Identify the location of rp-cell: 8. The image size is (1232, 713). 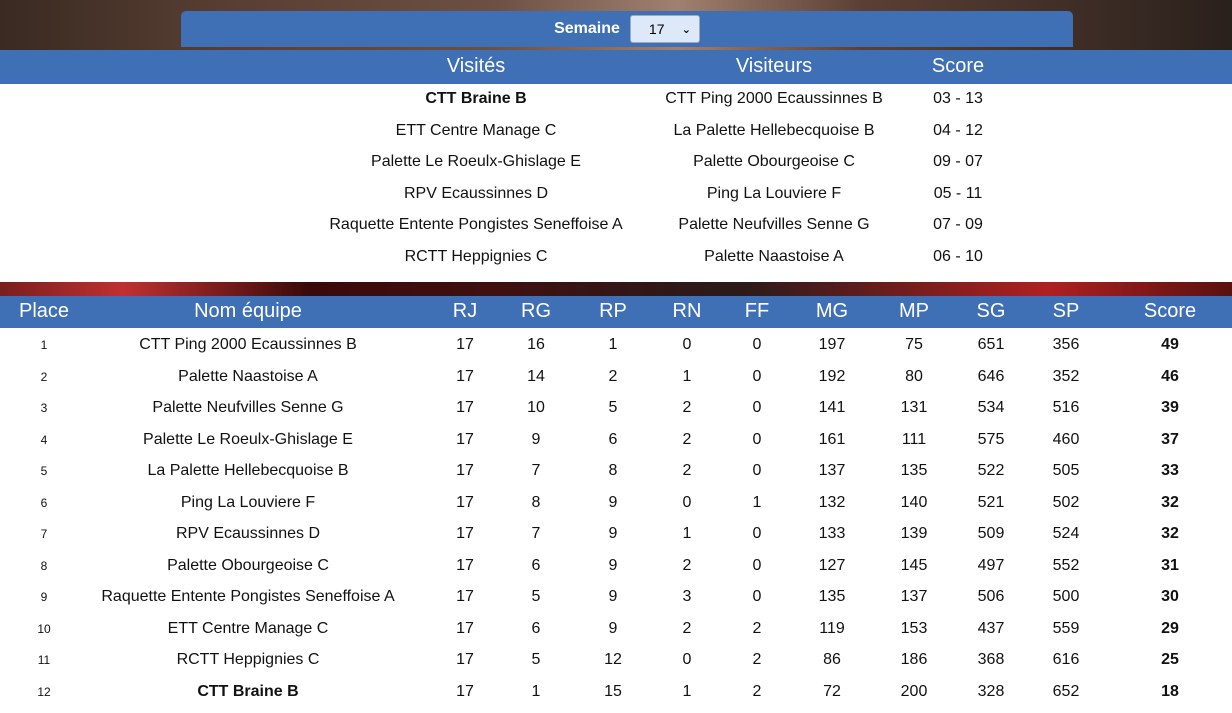
(613, 470).